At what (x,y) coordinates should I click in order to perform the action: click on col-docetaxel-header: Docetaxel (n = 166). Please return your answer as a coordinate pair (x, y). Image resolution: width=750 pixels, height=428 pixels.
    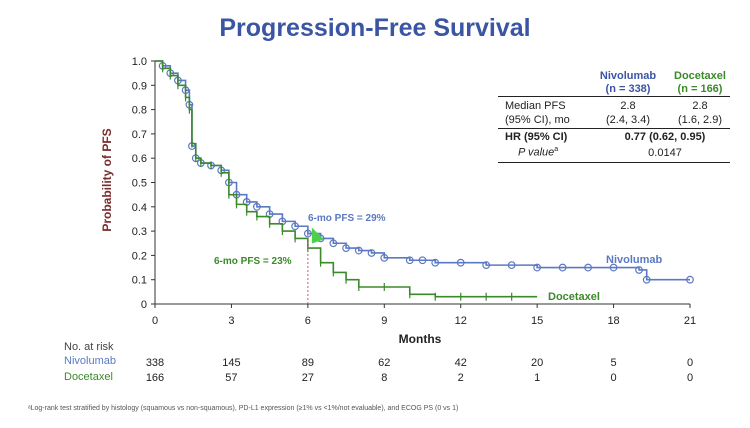
    Looking at the image, I should click on (700, 83).